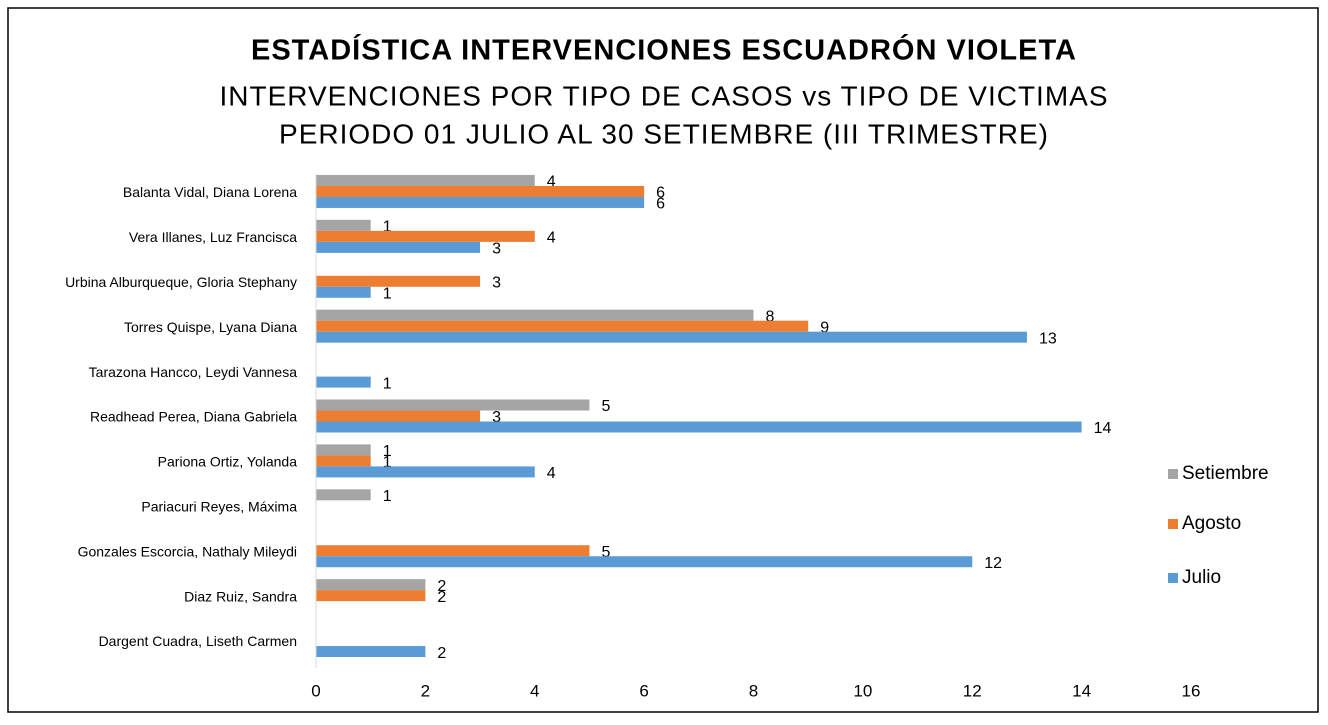  I want to click on data-label: 14, so click(1103, 428).